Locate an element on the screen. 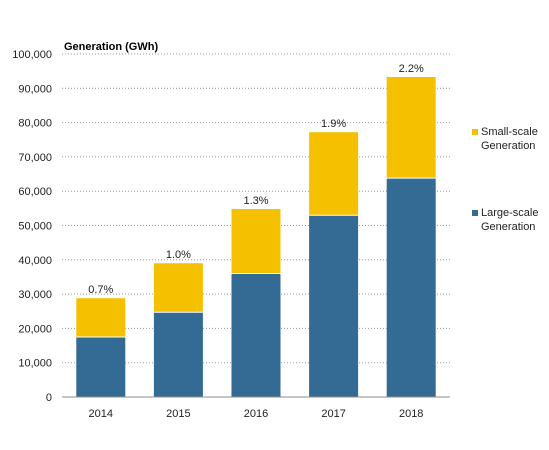  y-tick-label: 0 is located at coordinates (49, 398).